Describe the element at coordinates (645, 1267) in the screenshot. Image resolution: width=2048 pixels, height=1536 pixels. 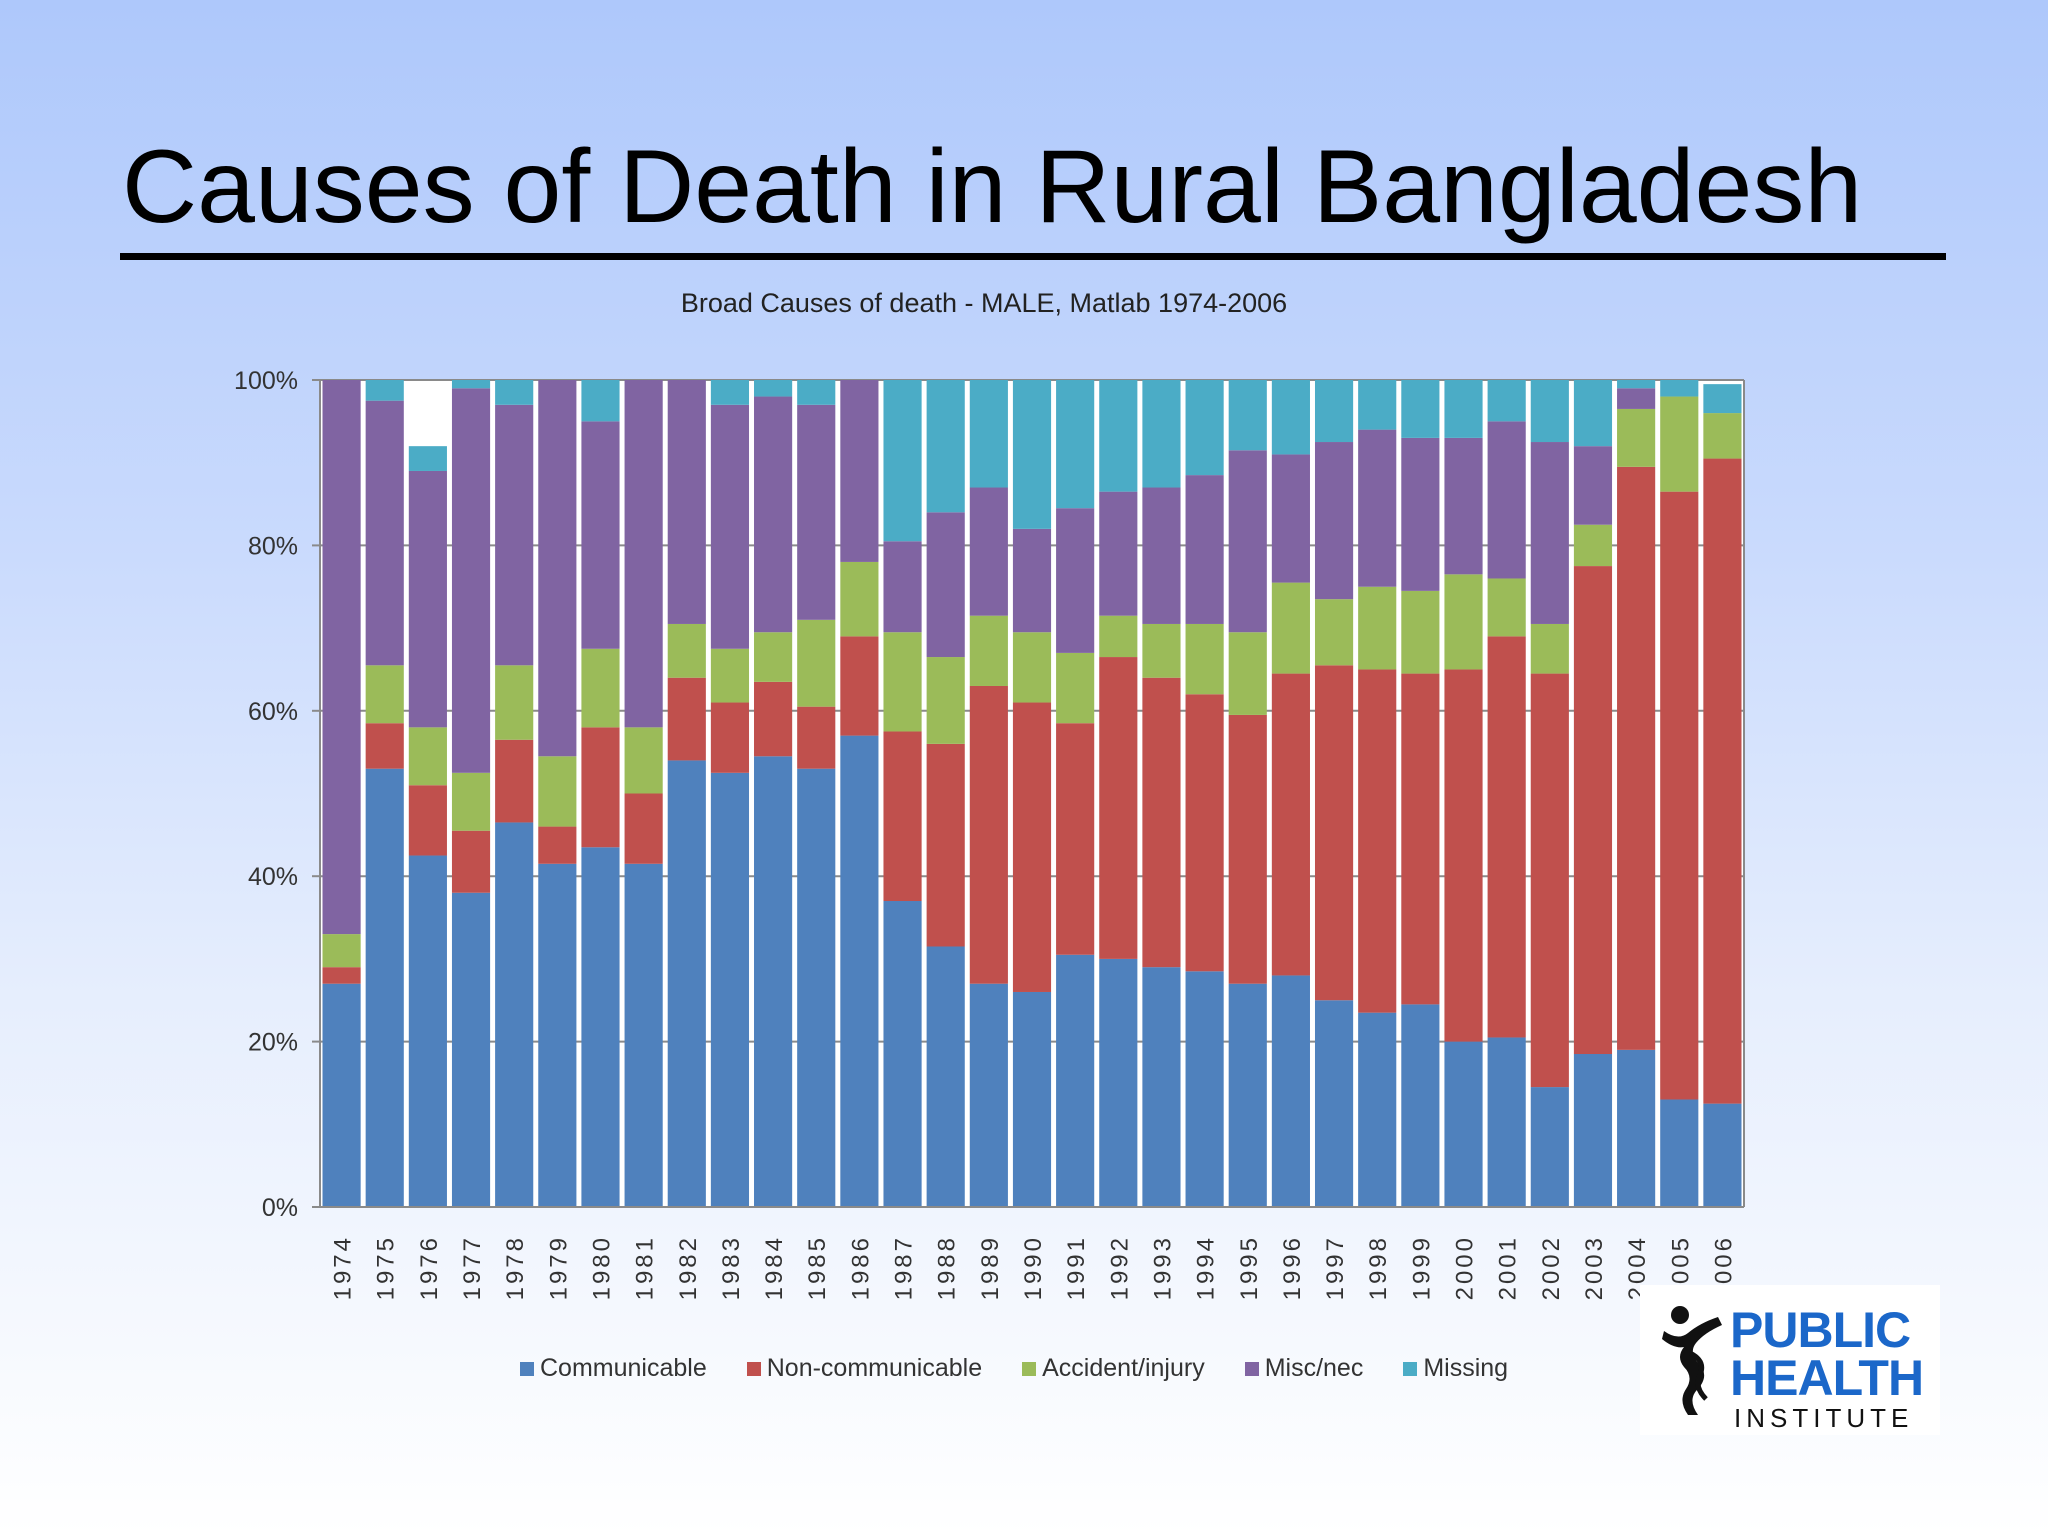
I see `x-tick-label: 1981` at that location.